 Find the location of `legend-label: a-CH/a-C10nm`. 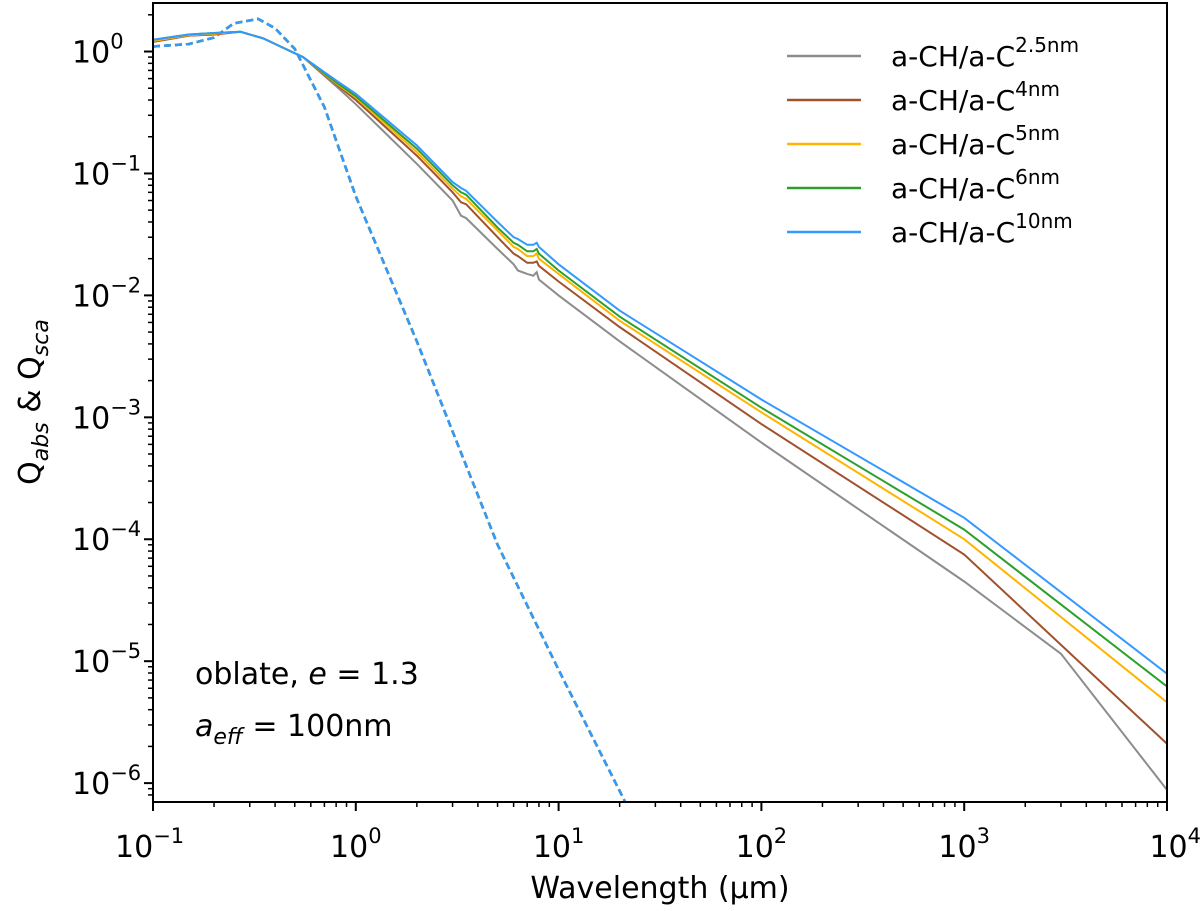

legend-label: a-CH/a-C10nm is located at coordinates (982, 229).